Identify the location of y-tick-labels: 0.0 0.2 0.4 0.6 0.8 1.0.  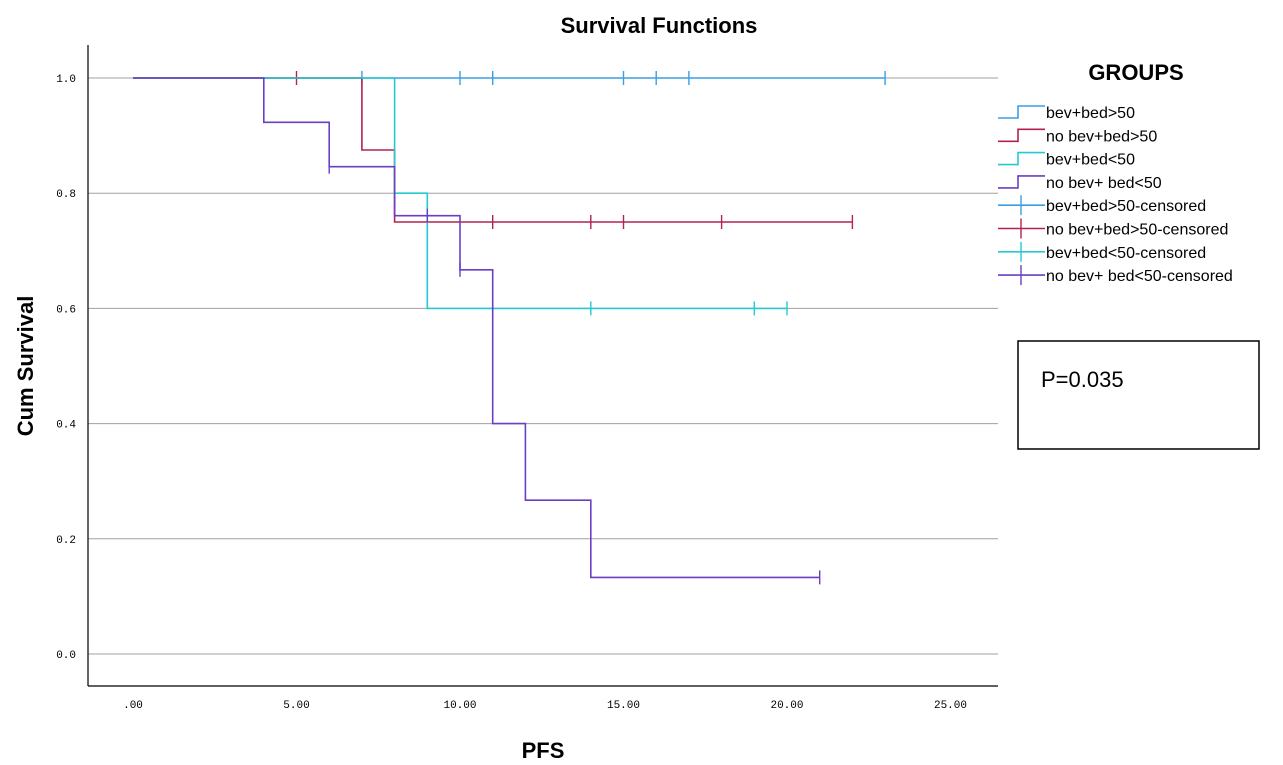
(66, 368).